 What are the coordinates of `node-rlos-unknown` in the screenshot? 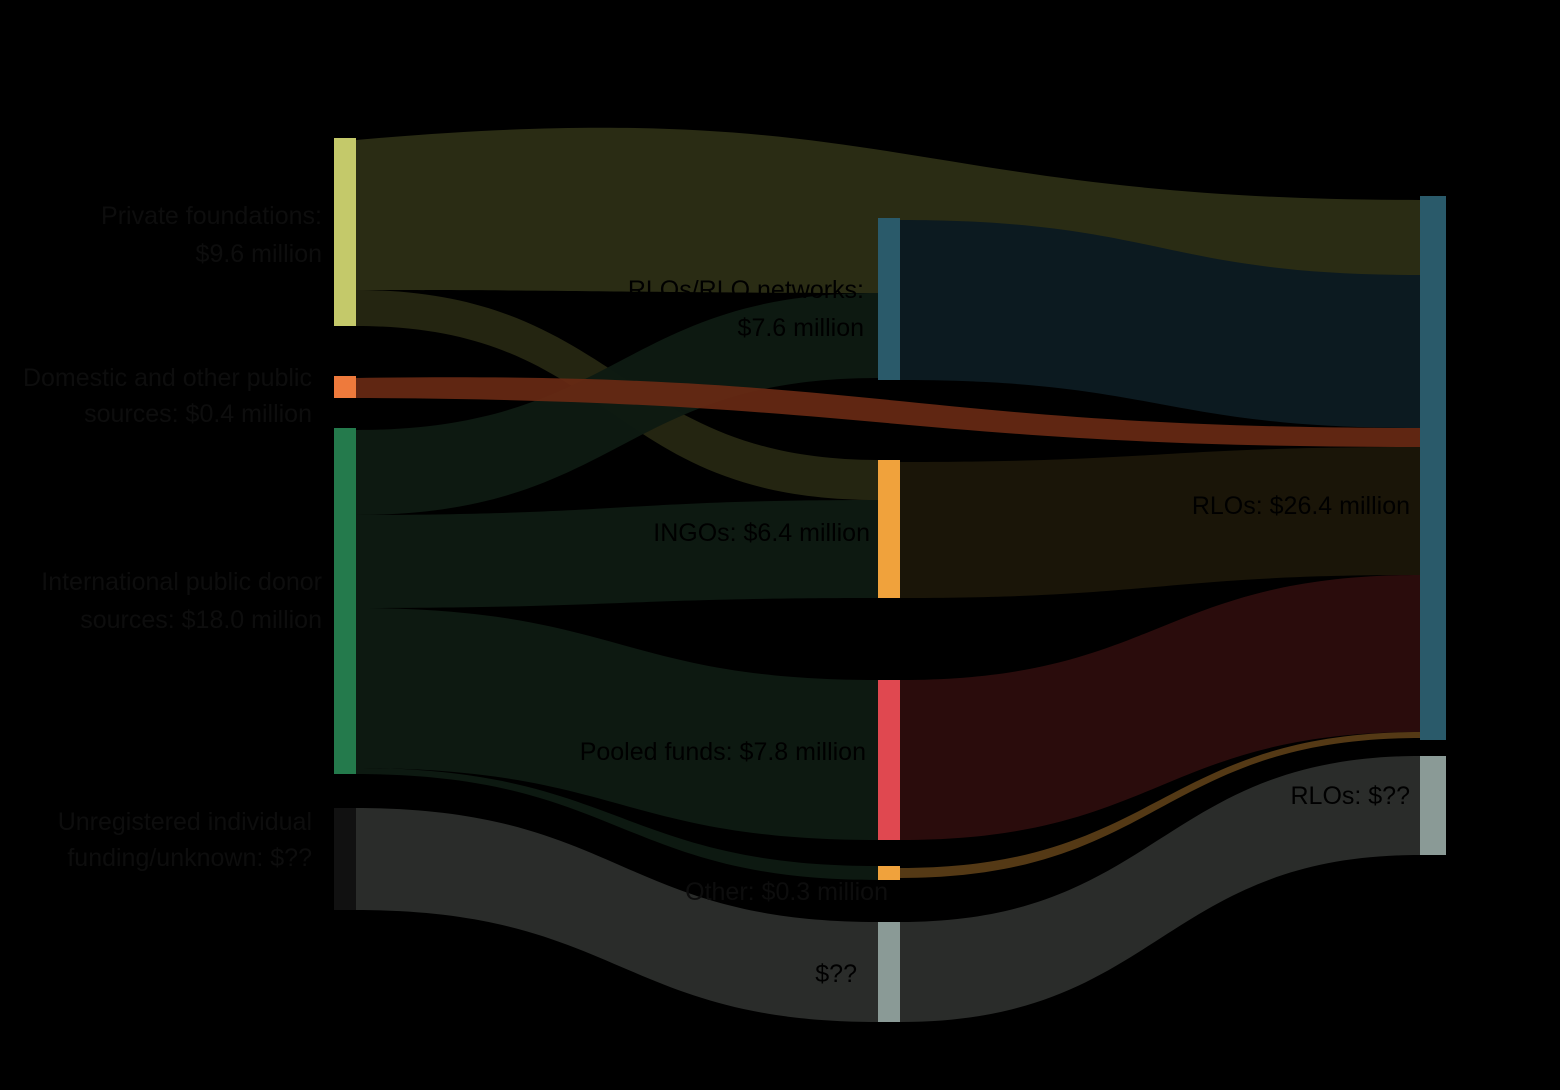 It's located at (1433, 805).